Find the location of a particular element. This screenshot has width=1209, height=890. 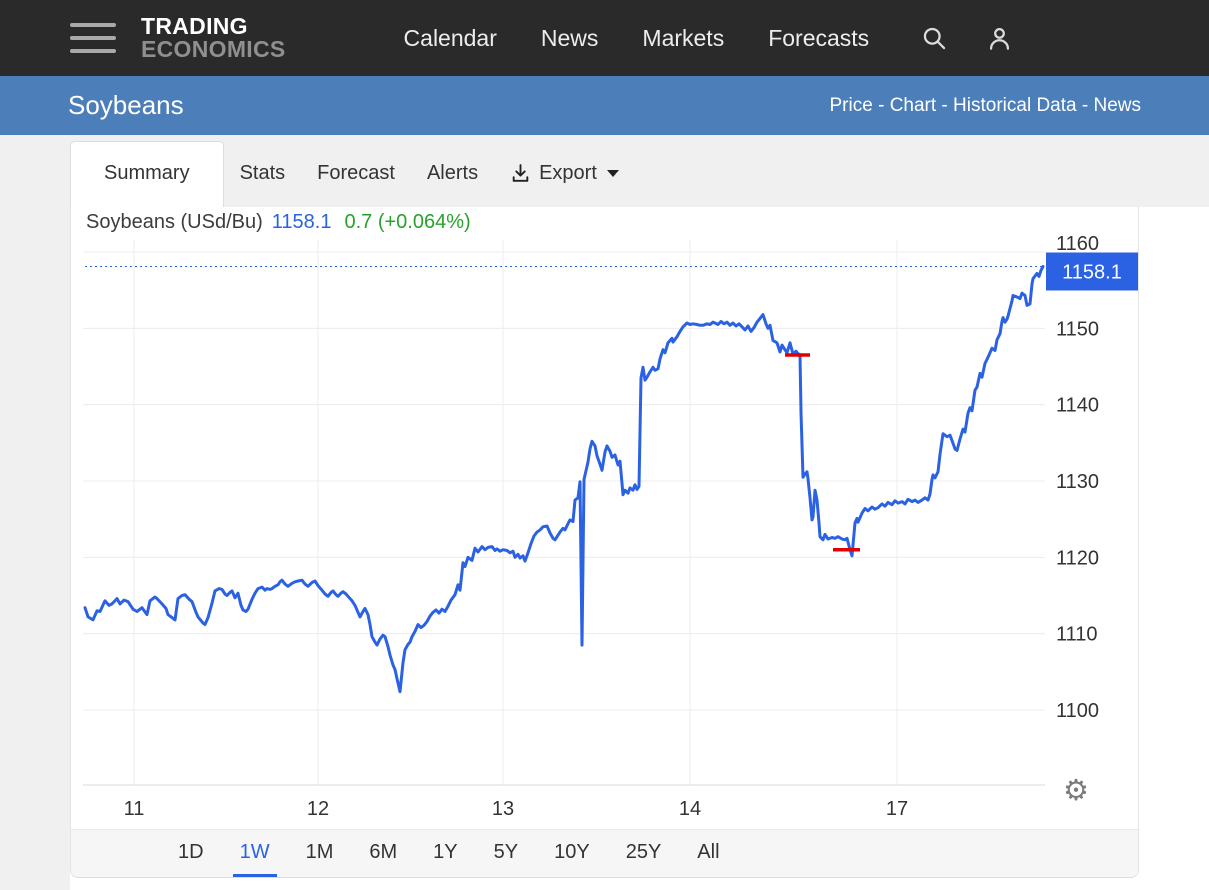

link-news: News is located at coordinates (1117, 105).